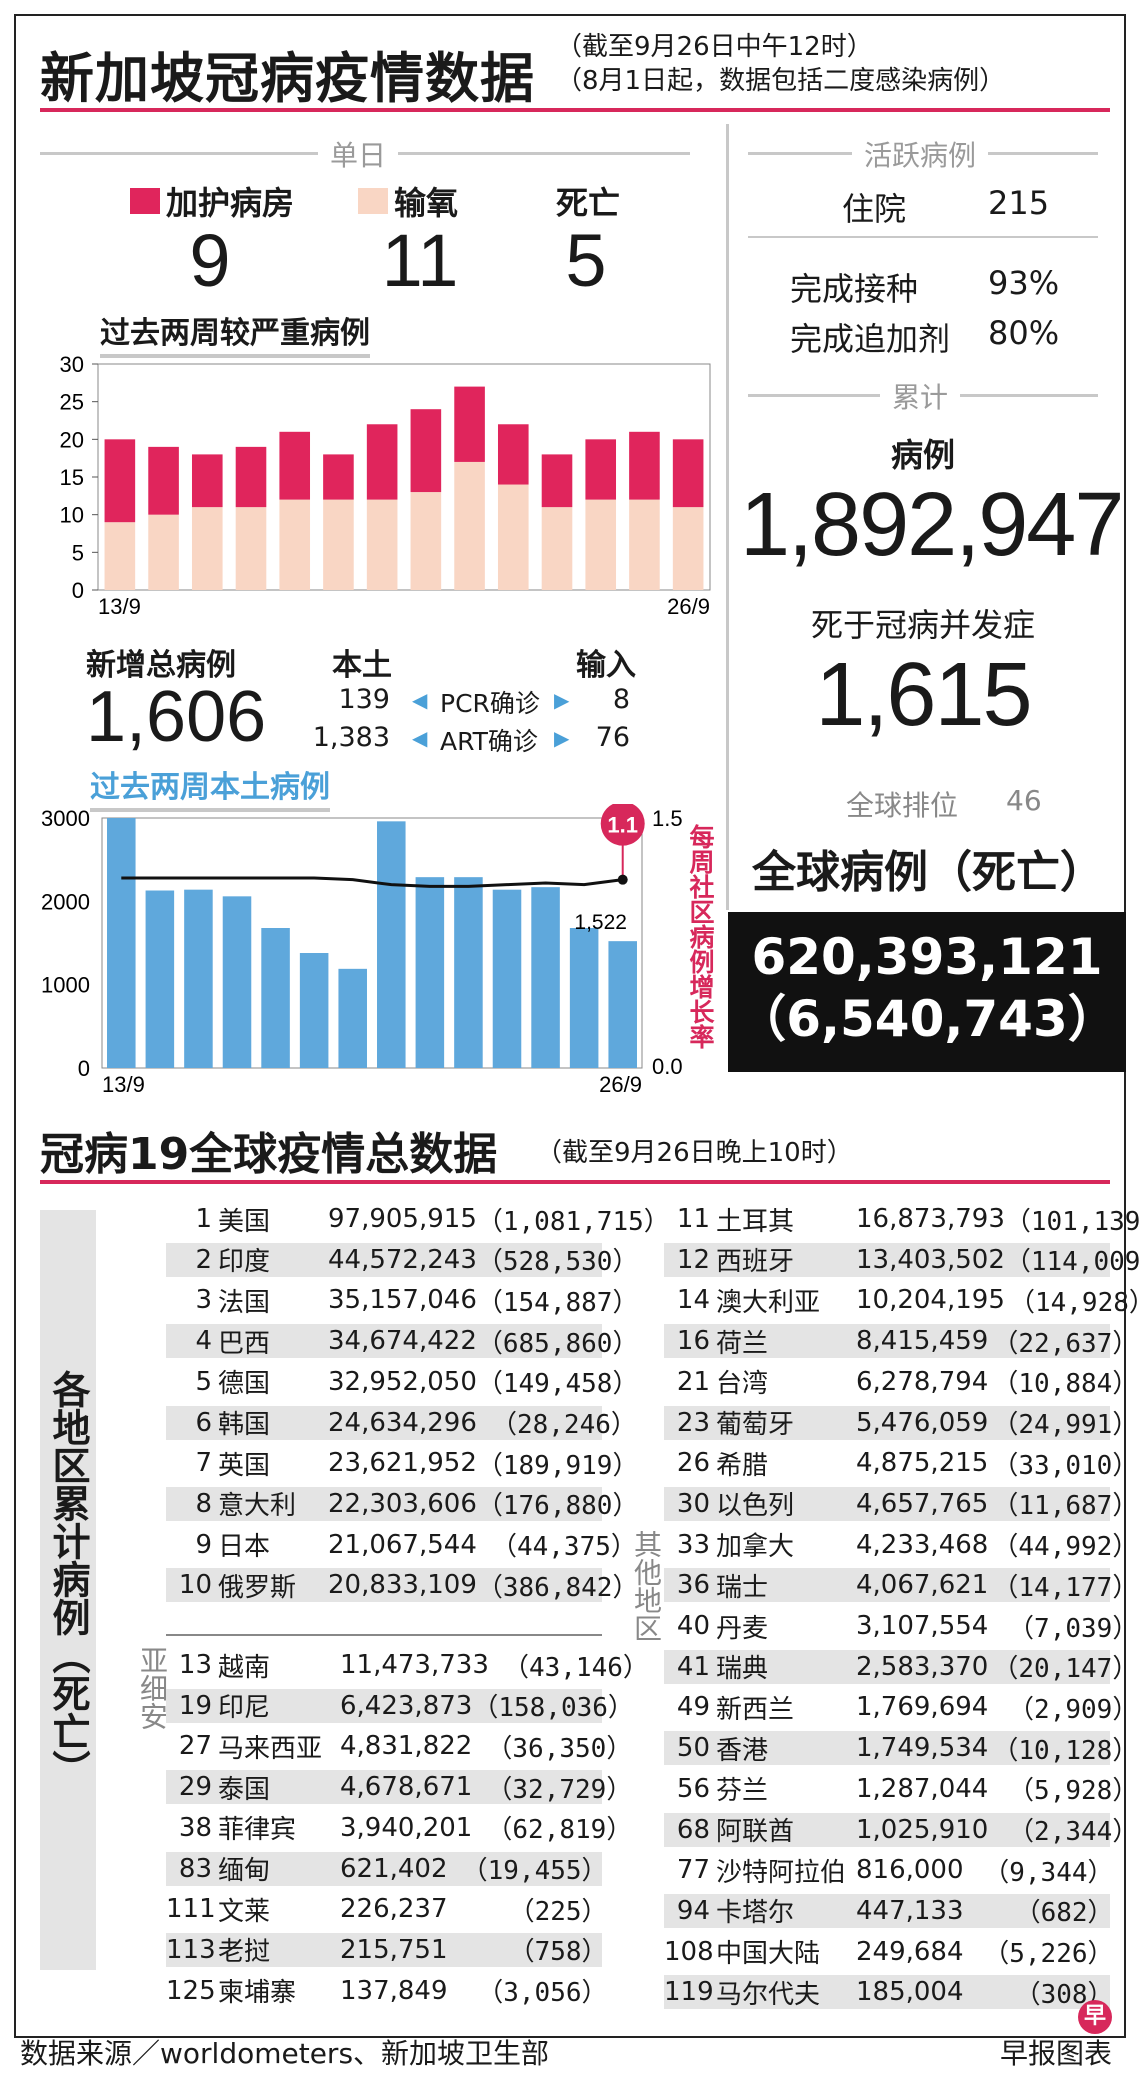 The width and height of the screenshot is (1140, 2076). What do you see at coordinates (408, 201) in the screenshot?
I see `oxygen-label: 输氧` at bounding box center [408, 201].